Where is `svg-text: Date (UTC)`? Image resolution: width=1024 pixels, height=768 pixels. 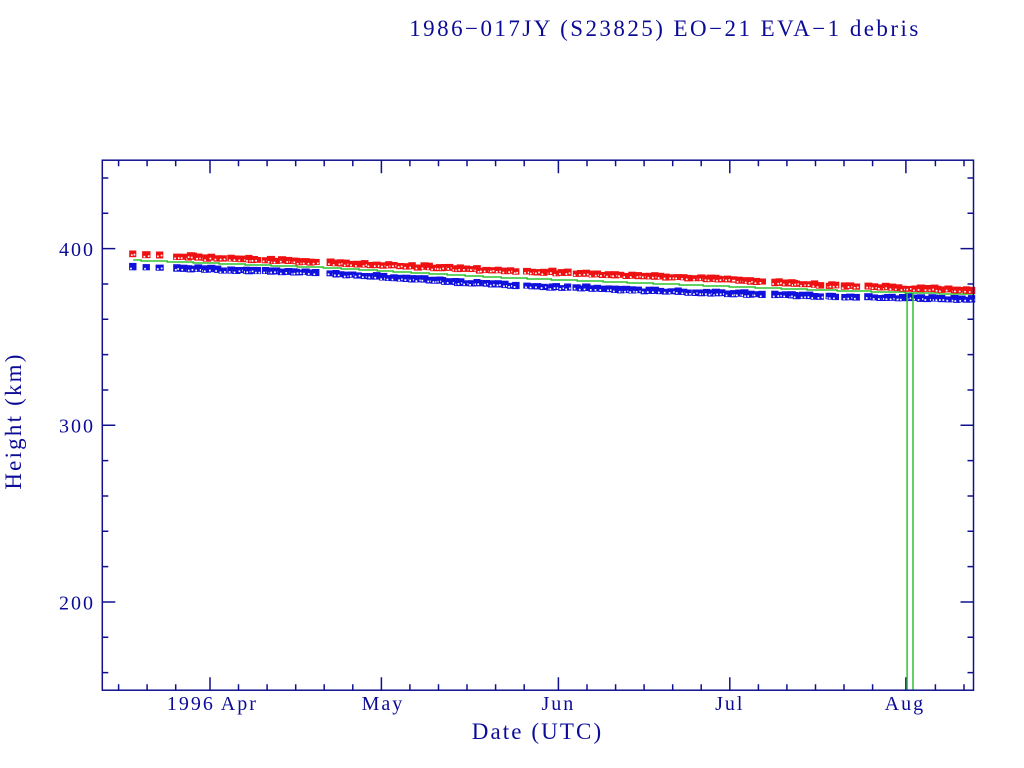
svg-text: Date (UTC) is located at coordinates (538, 731).